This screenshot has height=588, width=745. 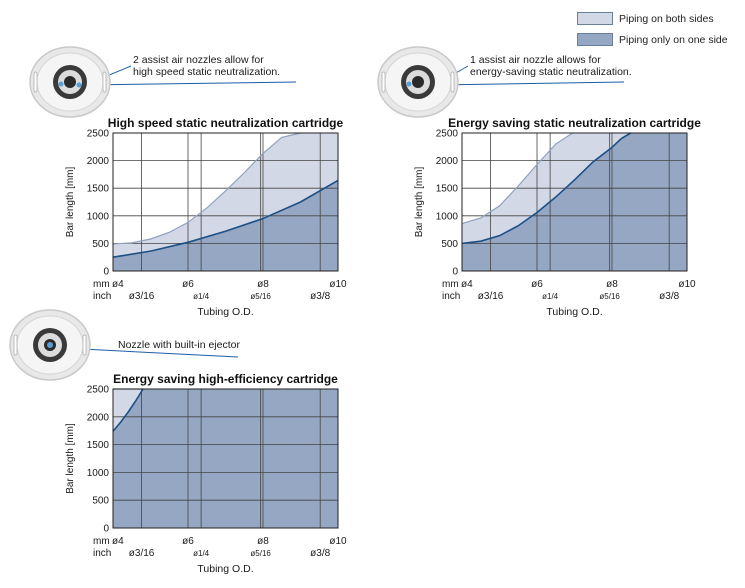 I want to click on annotation-line: energy-saving static neutralization., so click(x=551, y=72).